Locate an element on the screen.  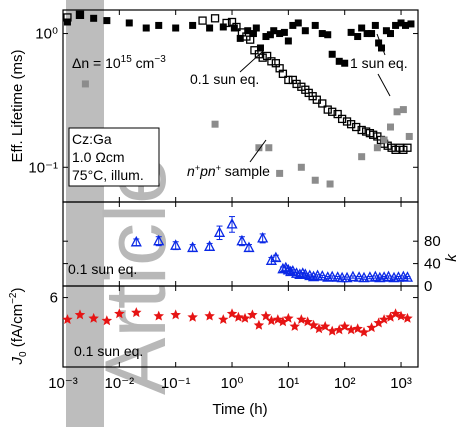
y-tick-label: 80 is located at coordinates (432, 241).